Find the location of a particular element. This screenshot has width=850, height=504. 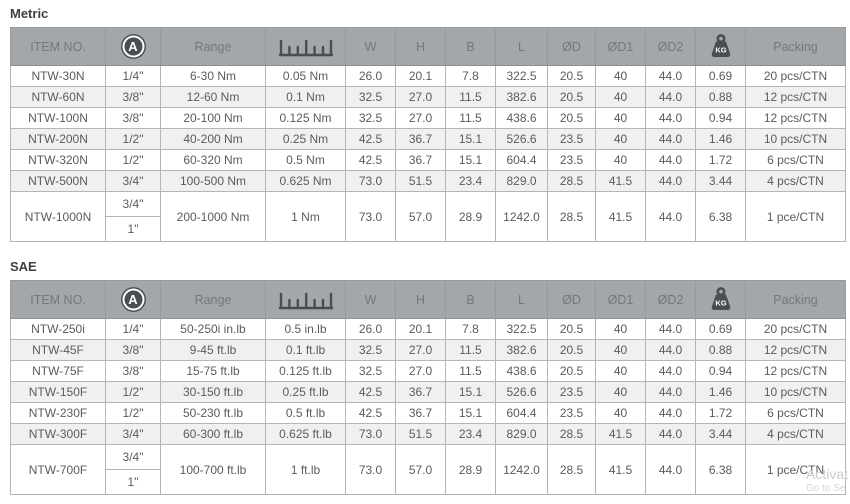

cell-l: 604.4 is located at coordinates (521, 160).